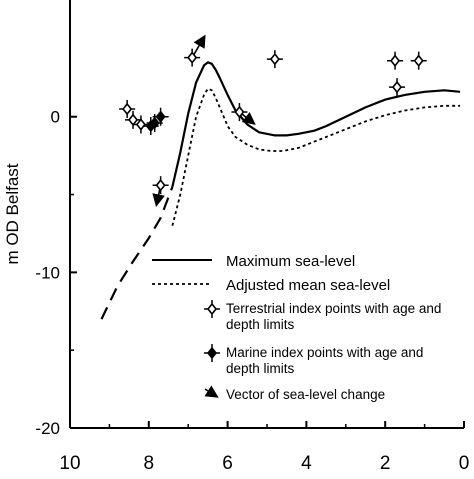 This screenshot has height=479, width=474. Describe the element at coordinates (305, 394) in the screenshot. I see `legend-label: Vector of sea-level change` at that location.